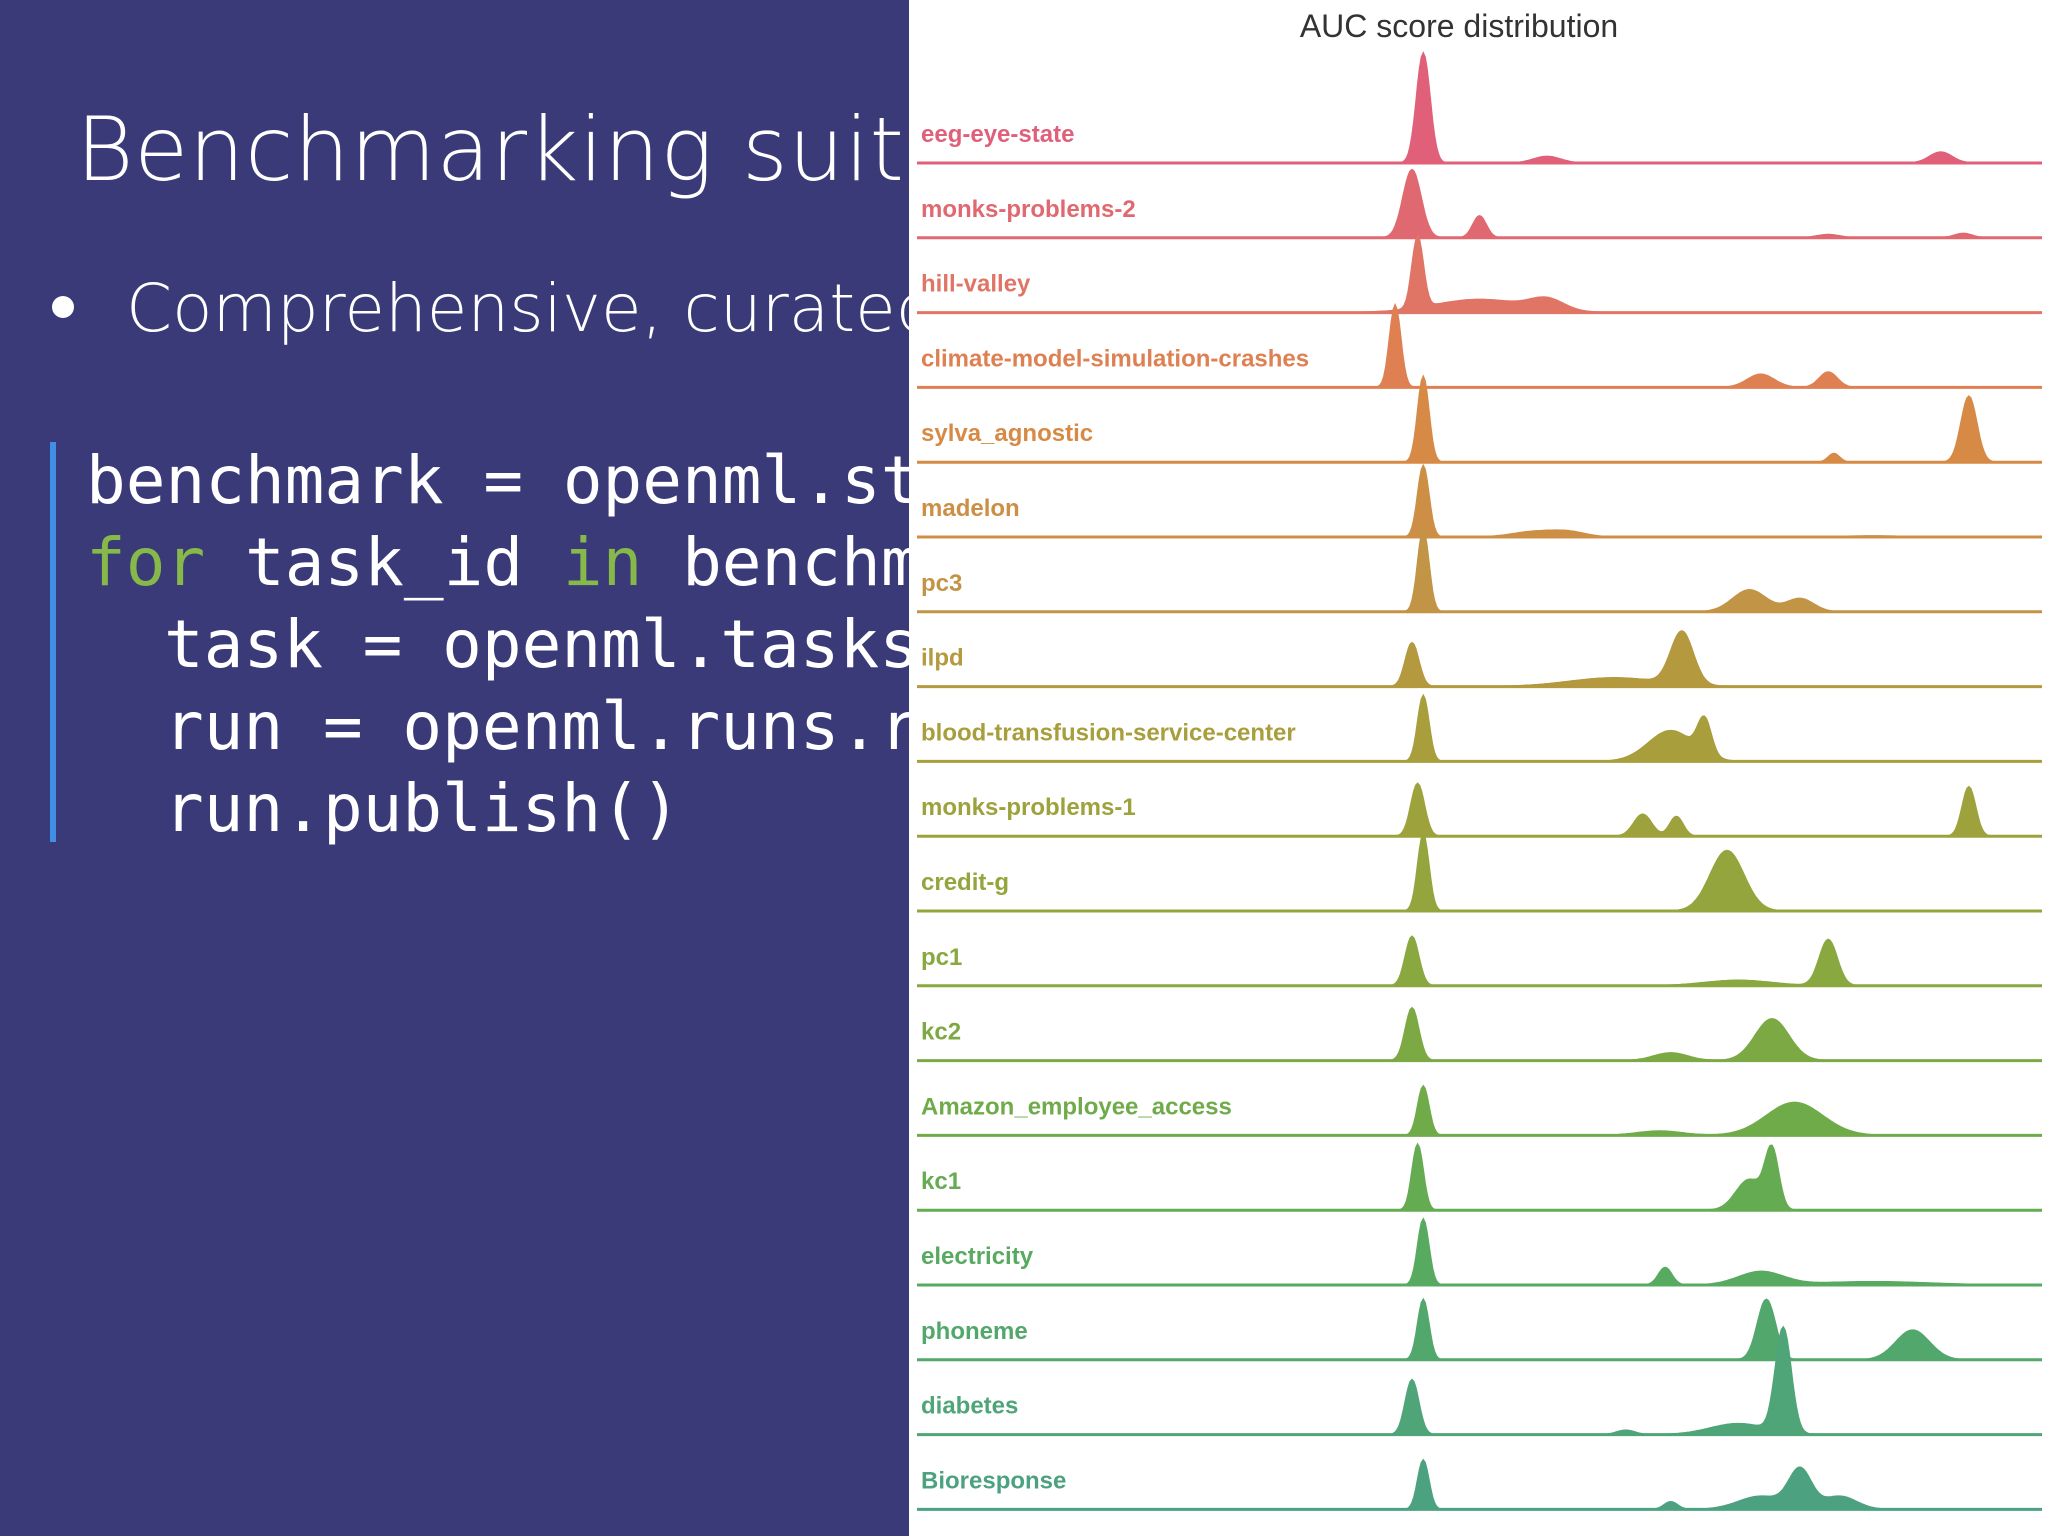 The image size is (2048, 1536). I want to click on ridge-label-eeg-eye-state: eeg-eye-state, so click(997, 134).